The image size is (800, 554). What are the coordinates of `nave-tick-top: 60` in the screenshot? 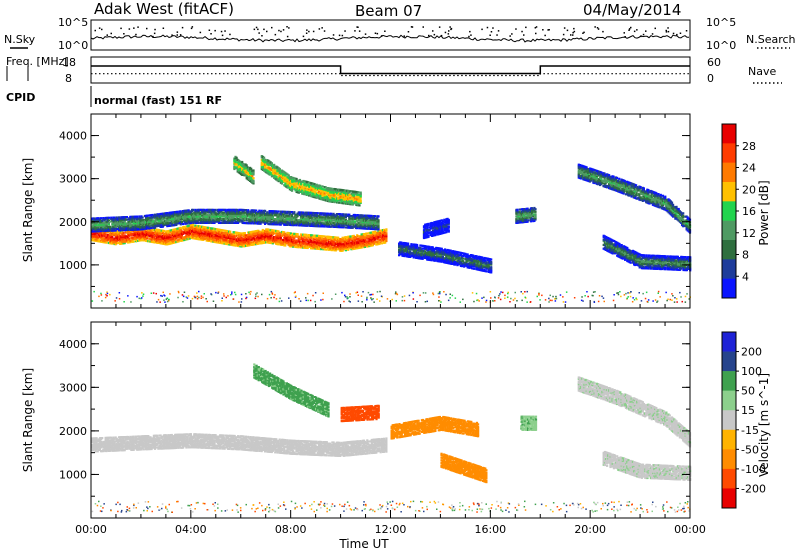 It's located at (714, 62).